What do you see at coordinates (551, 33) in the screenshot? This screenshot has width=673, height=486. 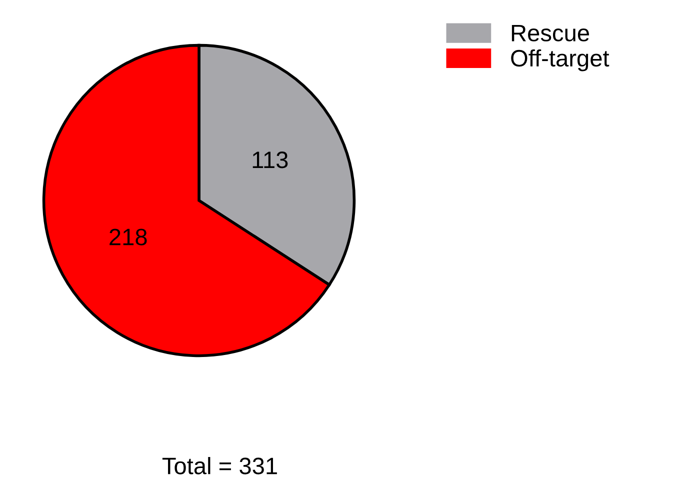 I see `legend-label: Rescue` at bounding box center [551, 33].